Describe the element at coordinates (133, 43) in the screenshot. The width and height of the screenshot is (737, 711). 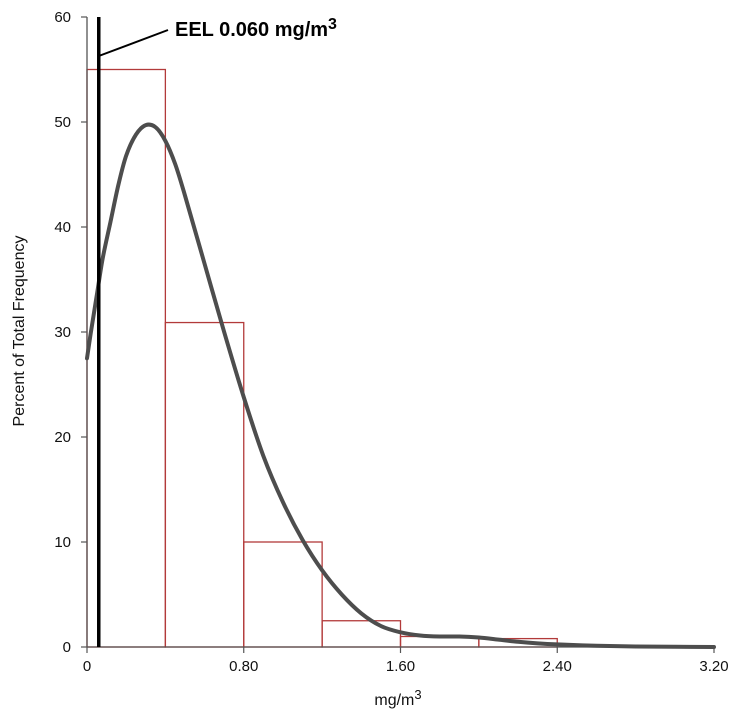
I see `eel-label-leader-line` at that location.